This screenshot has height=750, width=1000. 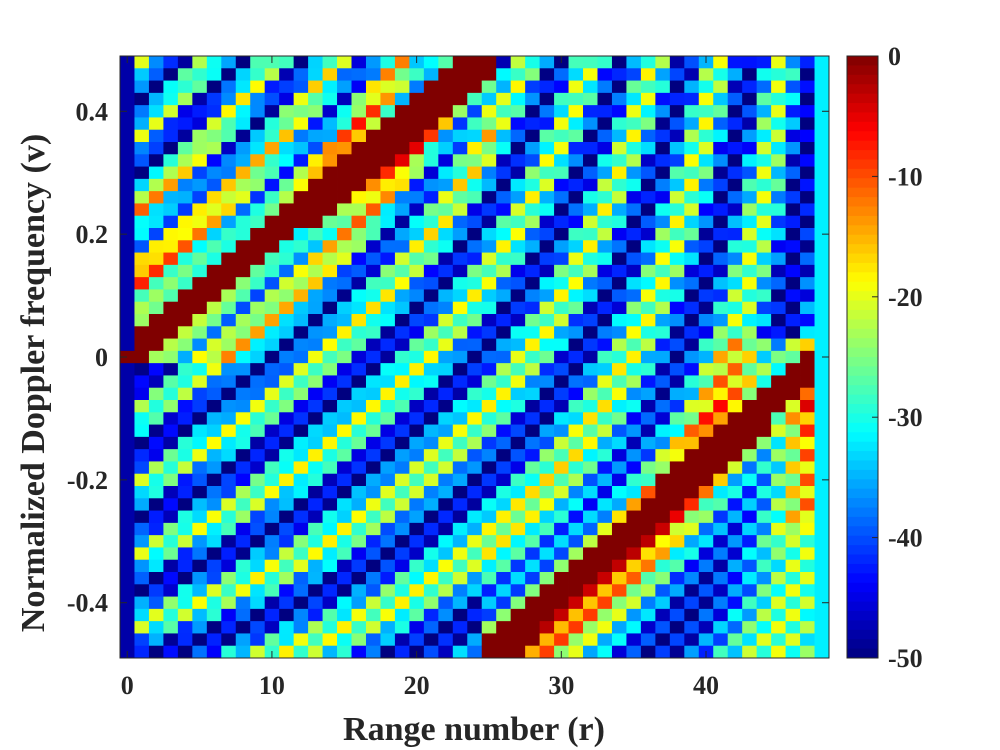 What do you see at coordinates (474, 729) in the screenshot?
I see `x-axis-label: Range number (r)` at bounding box center [474, 729].